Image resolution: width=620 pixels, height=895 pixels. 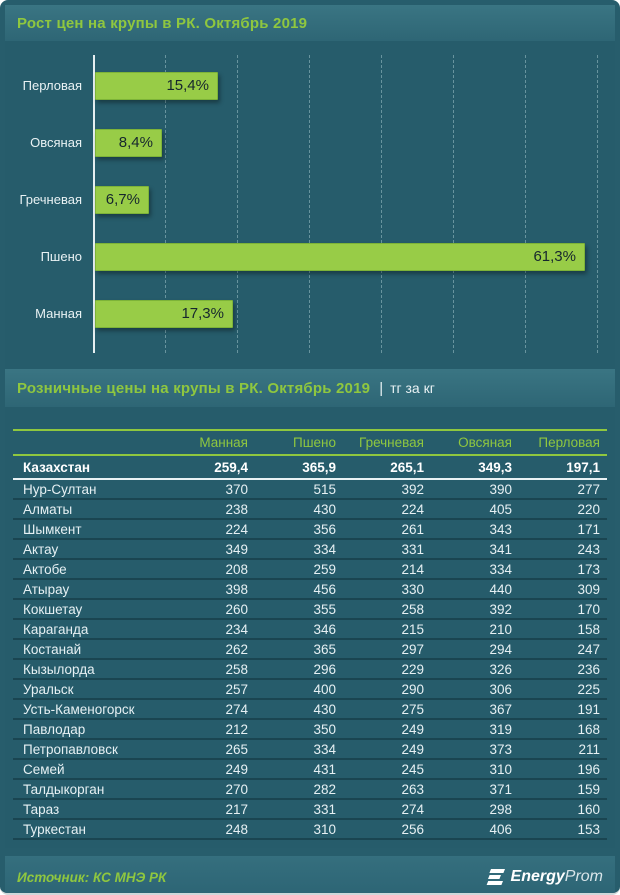 What do you see at coordinates (94, 204) in the screenshot?
I see `y-axis-line` at bounding box center [94, 204].